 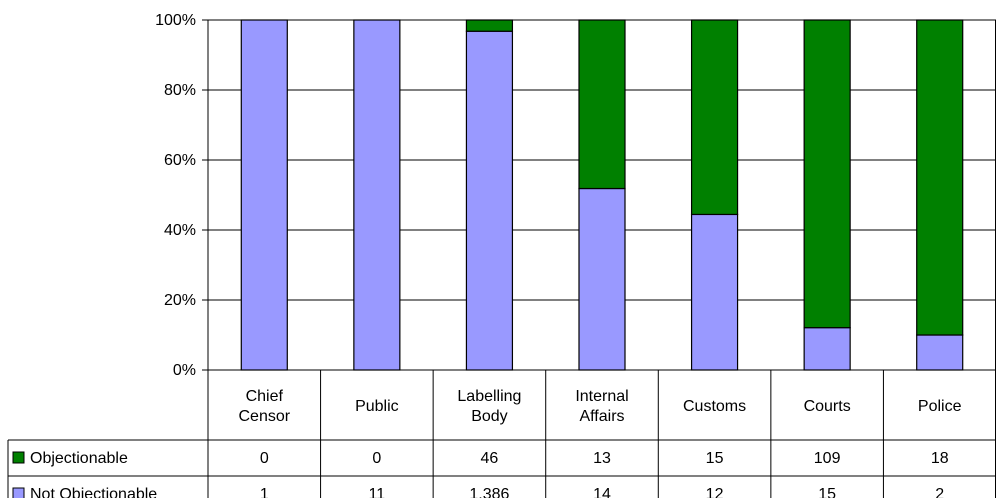 I want to click on y-tick-label: 0%, so click(x=184, y=370).